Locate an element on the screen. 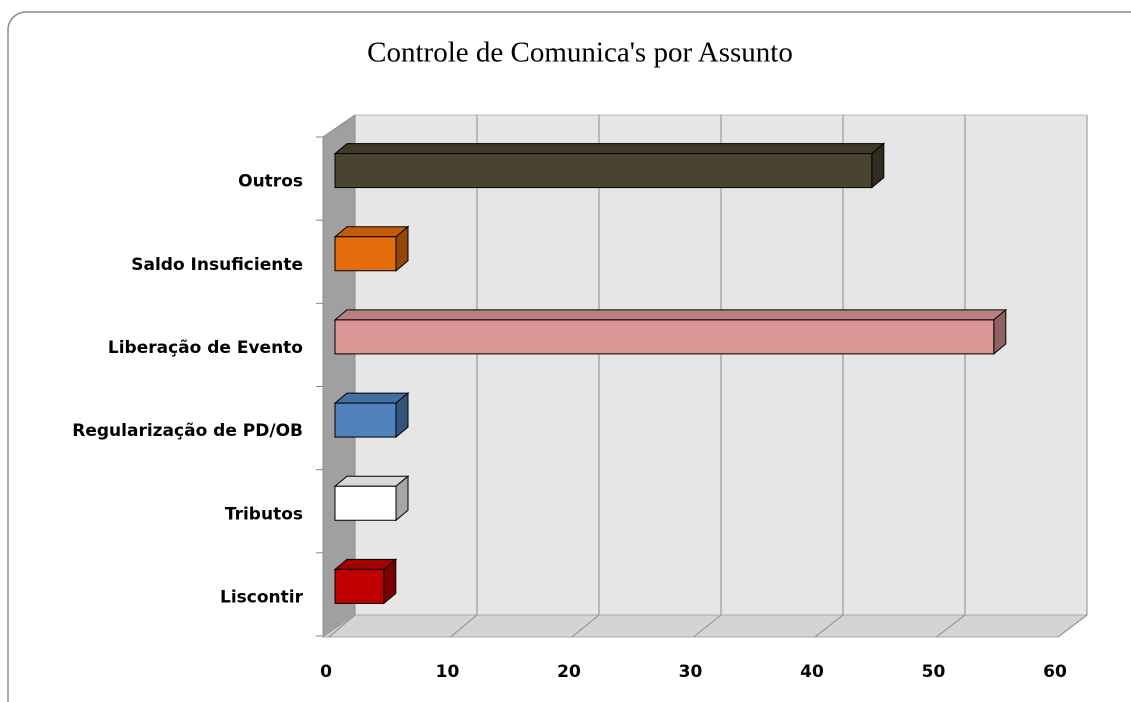  x-tick-label: 10 is located at coordinates (448, 672).